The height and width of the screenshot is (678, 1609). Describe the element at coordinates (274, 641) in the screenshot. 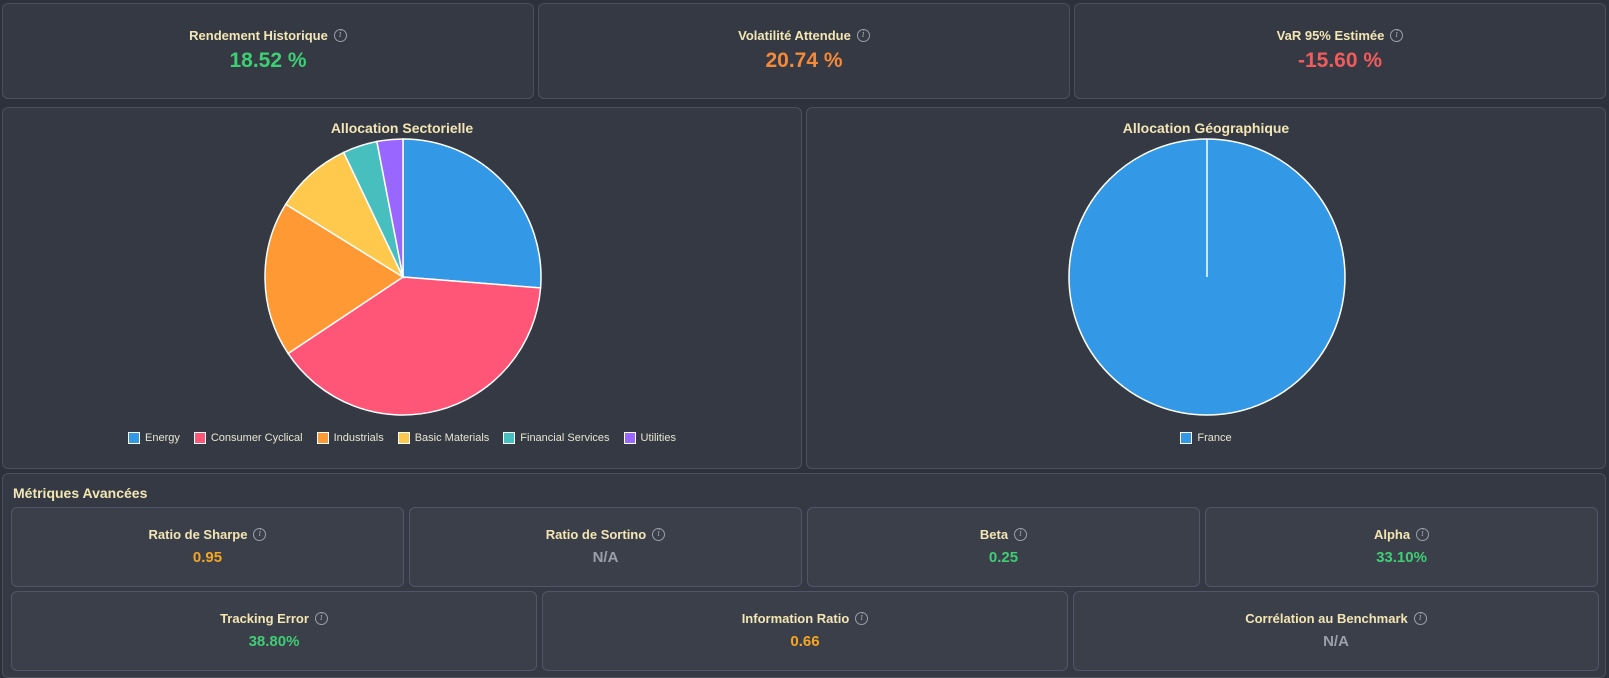

I see `metric-value: 38.80%` at that location.